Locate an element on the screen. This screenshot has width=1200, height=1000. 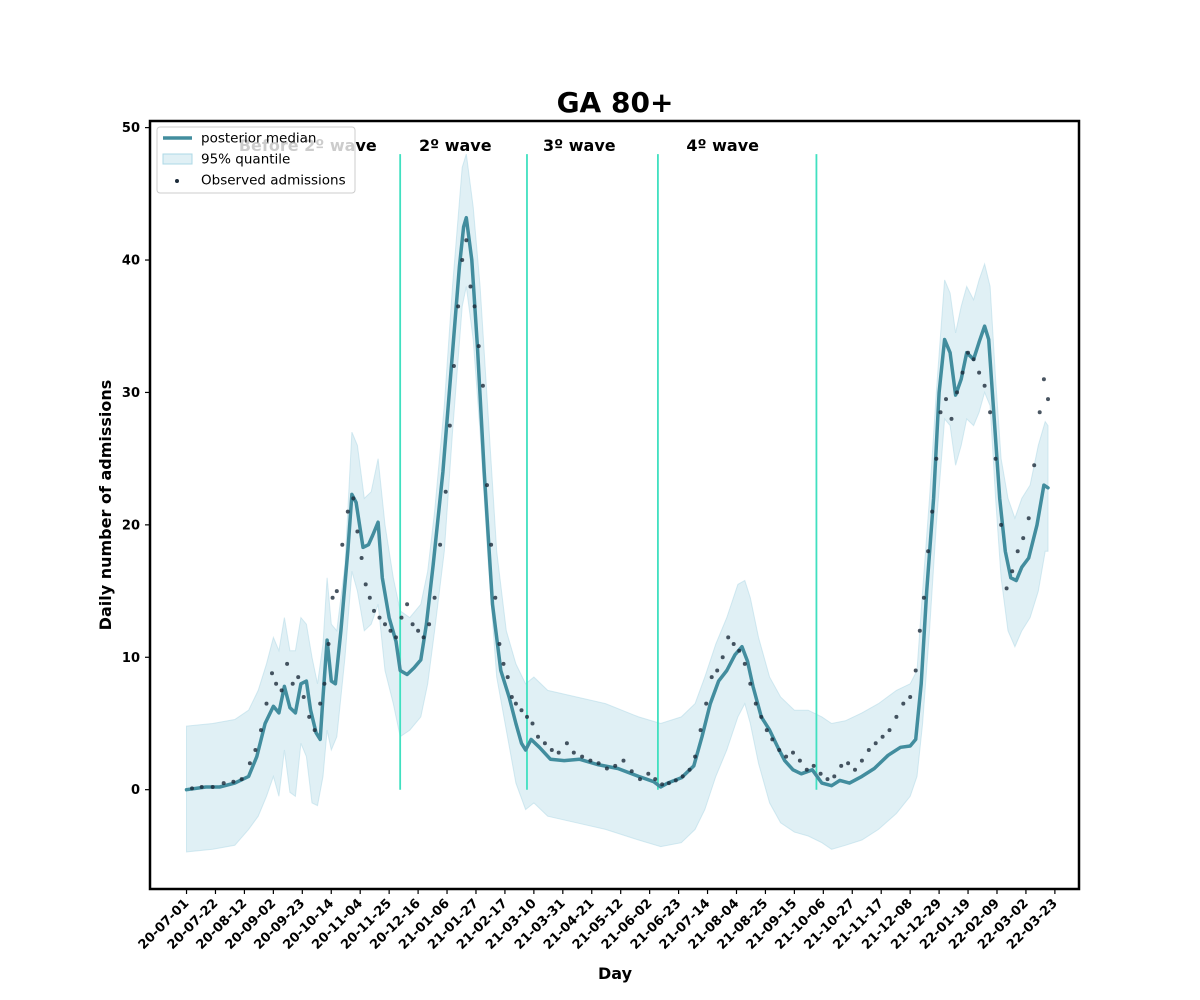
legend-dot-swatch is located at coordinates (177, 181).